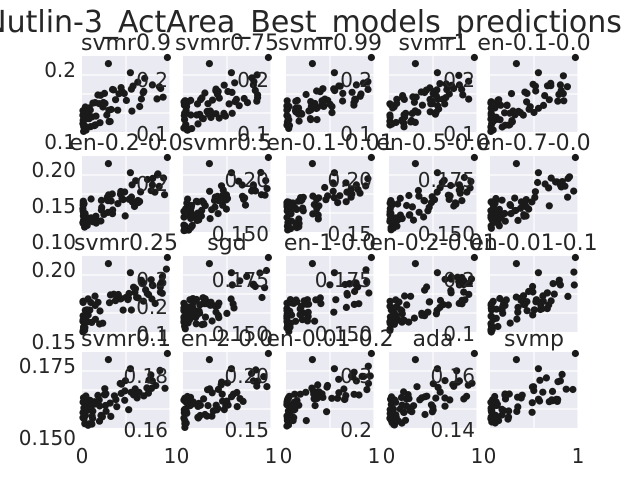 Image resolution: width=640 pixels, height=480 pixels. What do you see at coordinates (226, 288) in the screenshot?
I see `subplot-12: 0.175 0.150 sgd` at bounding box center [226, 288].